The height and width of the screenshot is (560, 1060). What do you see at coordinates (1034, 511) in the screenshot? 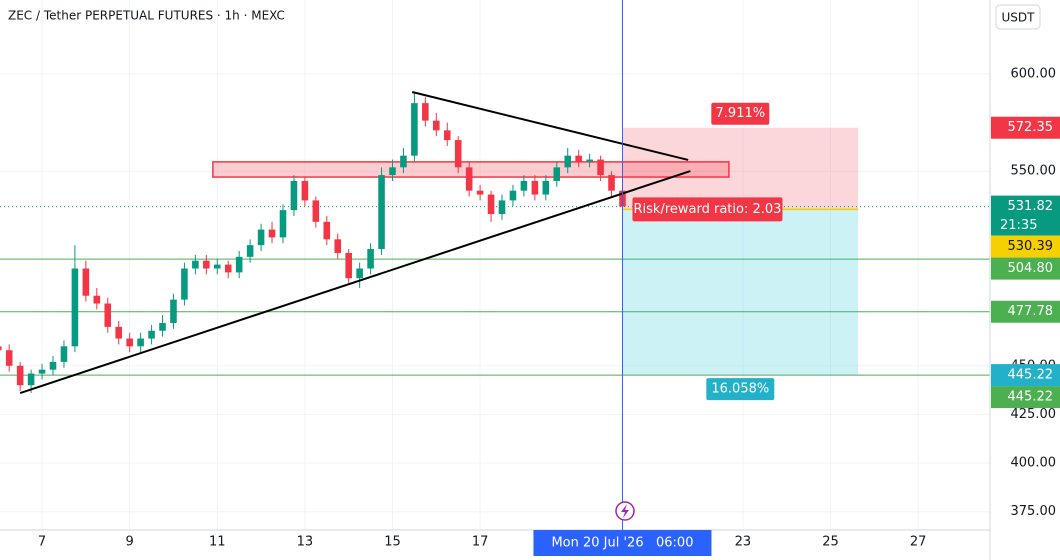
I see `y-tick-label: 375.00` at bounding box center [1034, 511].